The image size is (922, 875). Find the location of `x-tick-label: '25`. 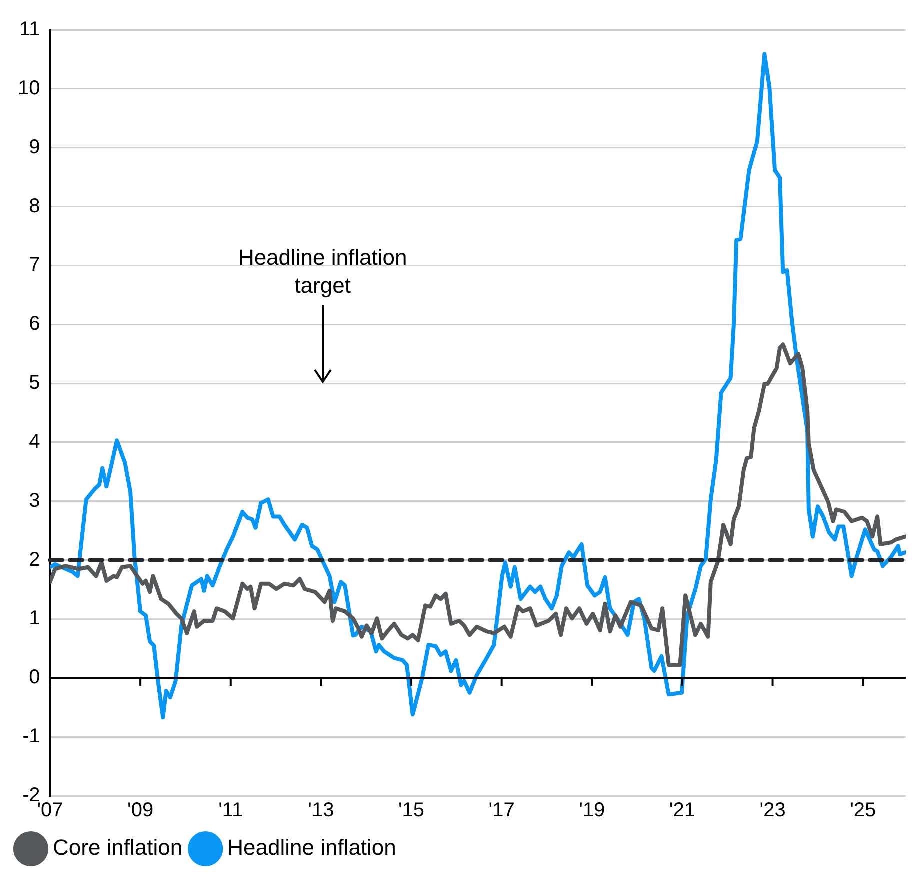

x-tick-label: '25 is located at coordinates (863, 811).